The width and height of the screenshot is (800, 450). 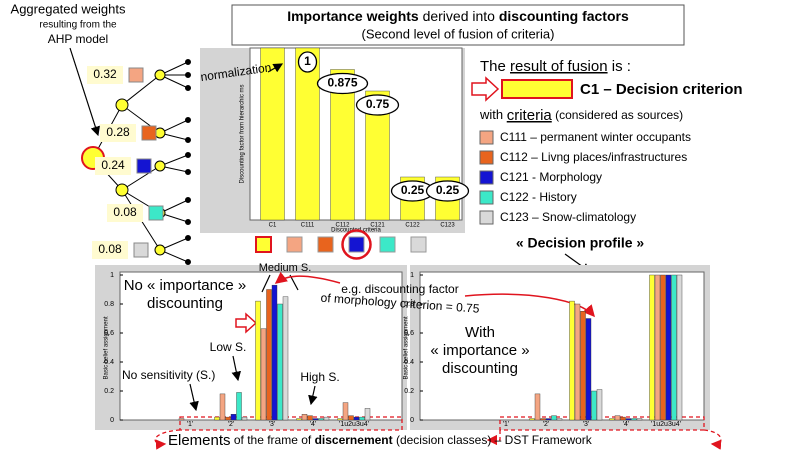 What do you see at coordinates (78, 39) in the screenshot?
I see `caption: AHP model` at bounding box center [78, 39].